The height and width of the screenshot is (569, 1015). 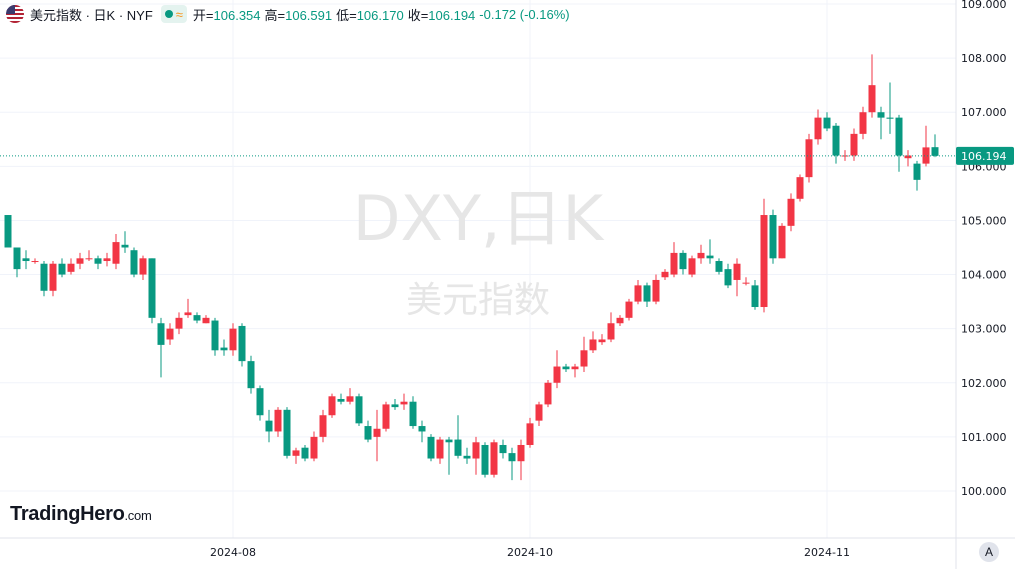 I want to click on ohlc: 收=106.194, so click(x=442, y=14).